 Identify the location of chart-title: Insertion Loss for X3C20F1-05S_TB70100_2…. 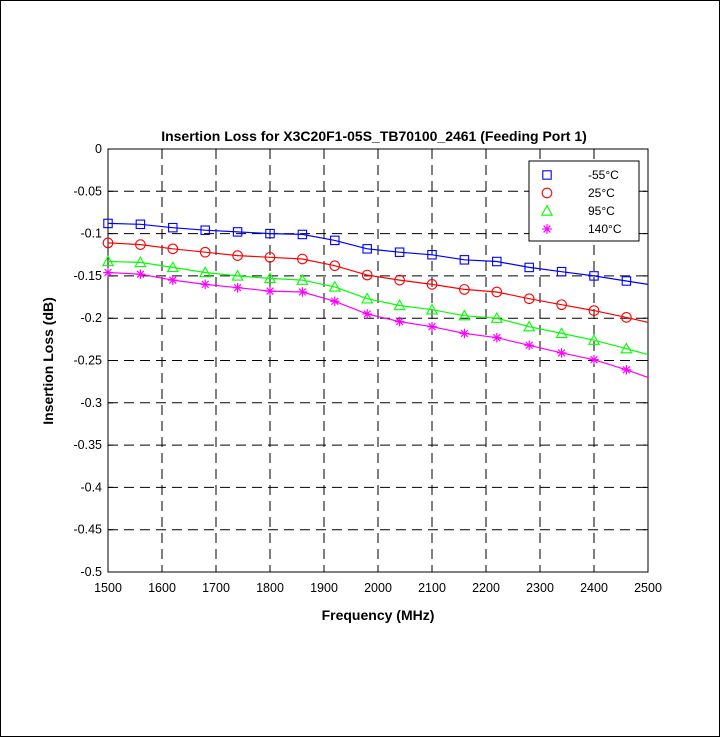
(374, 136).